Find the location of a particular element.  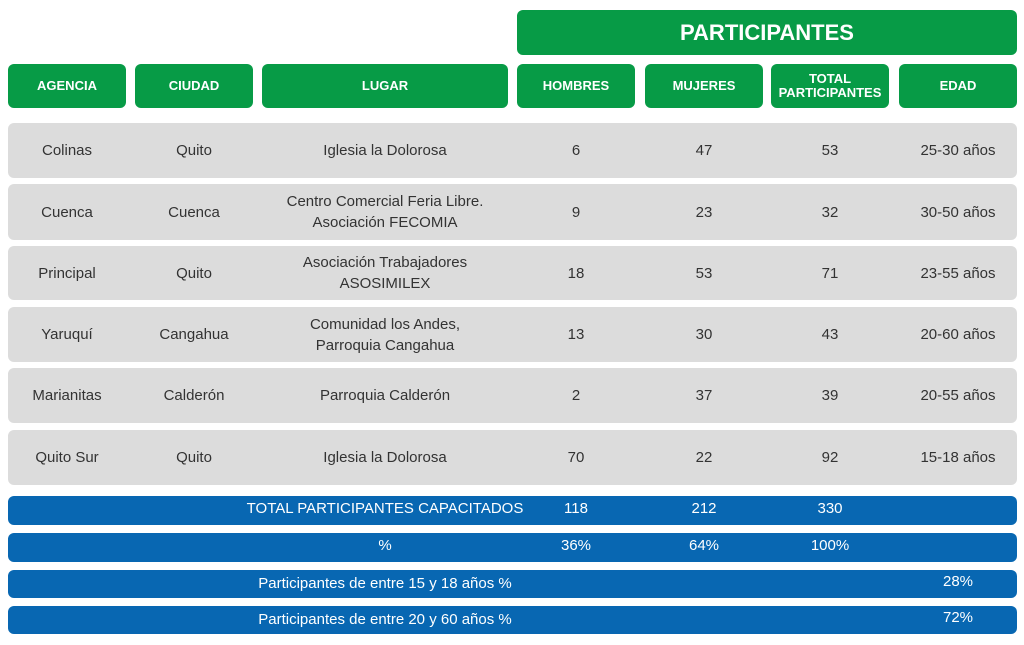

table-cell: 30-50 años is located at coordinates (958, 212).